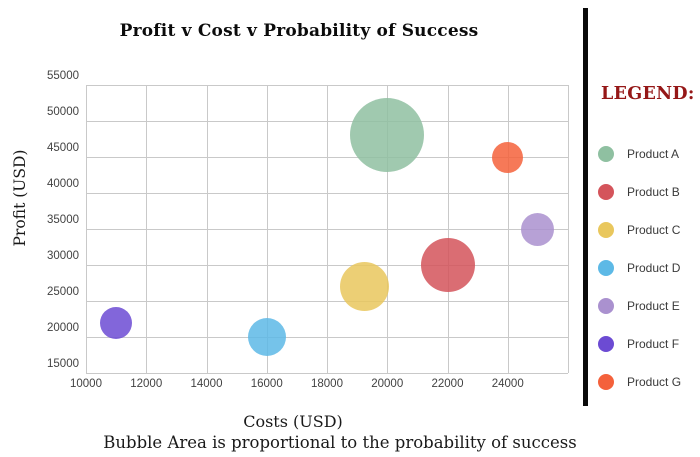 This screenshot has height=457, width=700. I want to click on y-tick-label-55000: 55000, so click(63, 76).